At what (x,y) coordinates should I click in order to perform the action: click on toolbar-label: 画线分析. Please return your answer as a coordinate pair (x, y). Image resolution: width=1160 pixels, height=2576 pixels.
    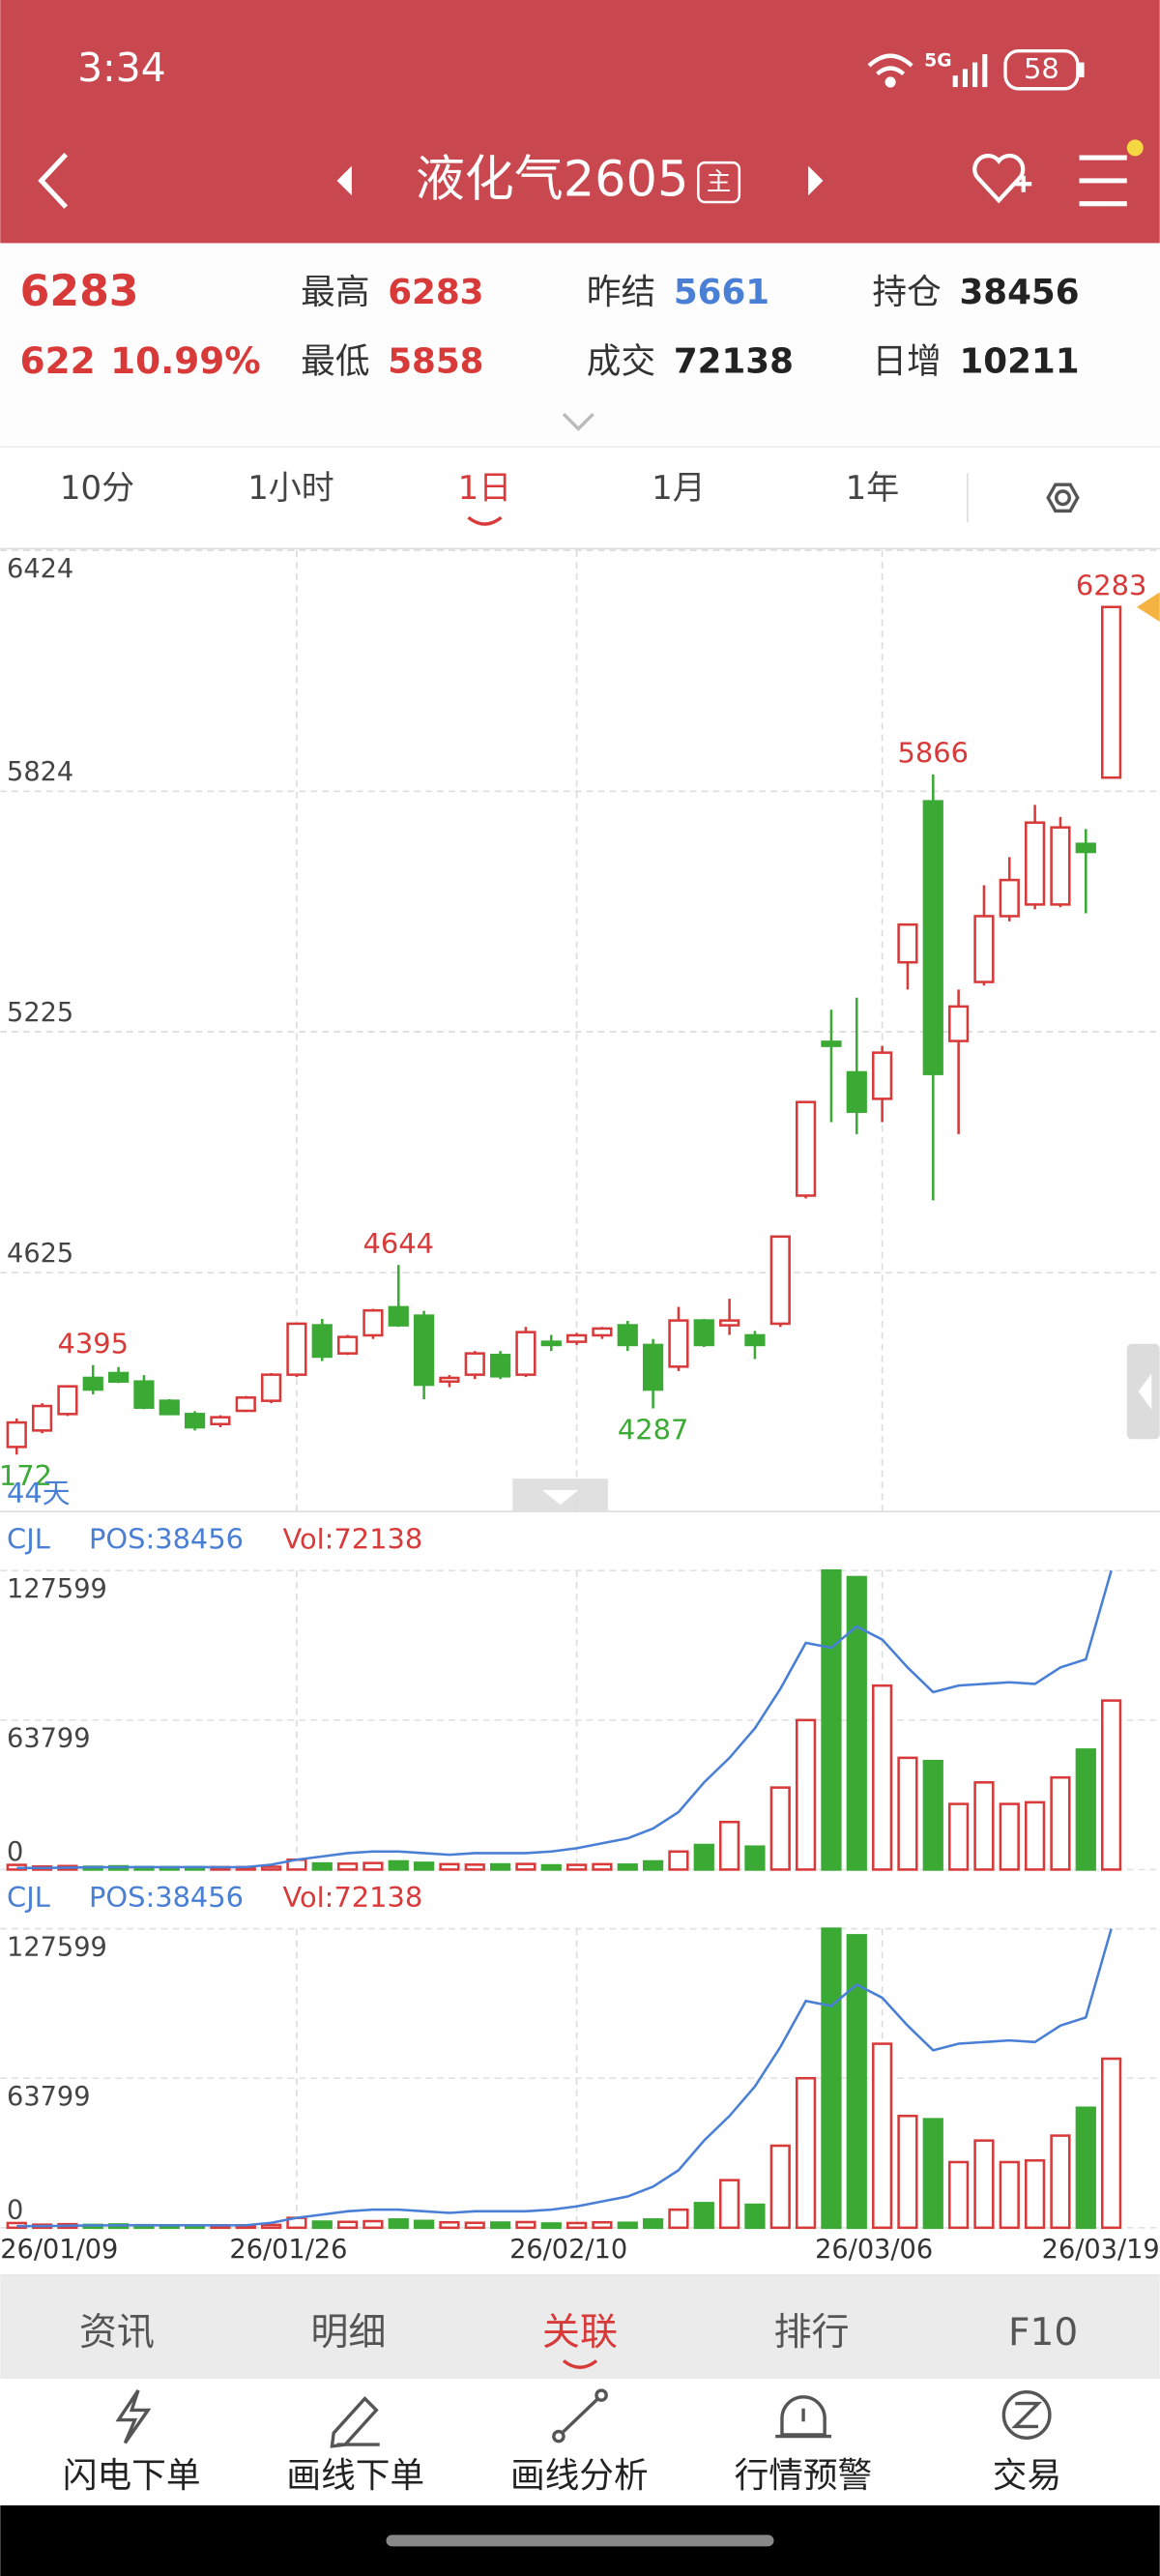
    Looking at the image, I should click on (579, 2476).